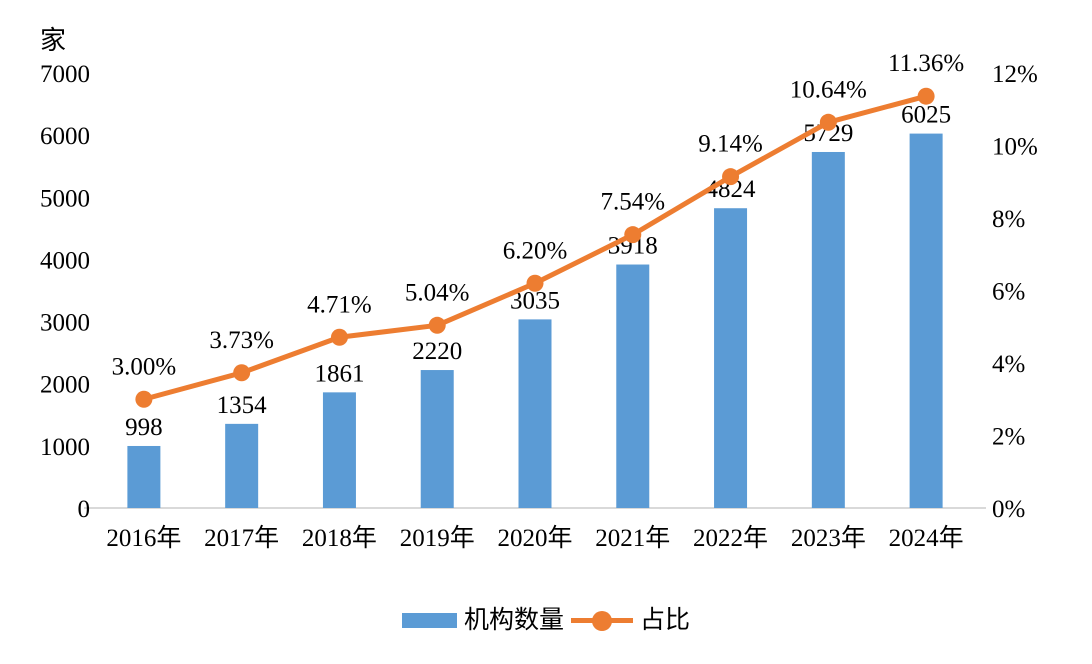 The height and width of the screenshot is (664, 1092). What do you see at coordinates (437, 538) in the screenshot?
I see `x-axis-category-label: 2019年` at bounding box center [437, 538].